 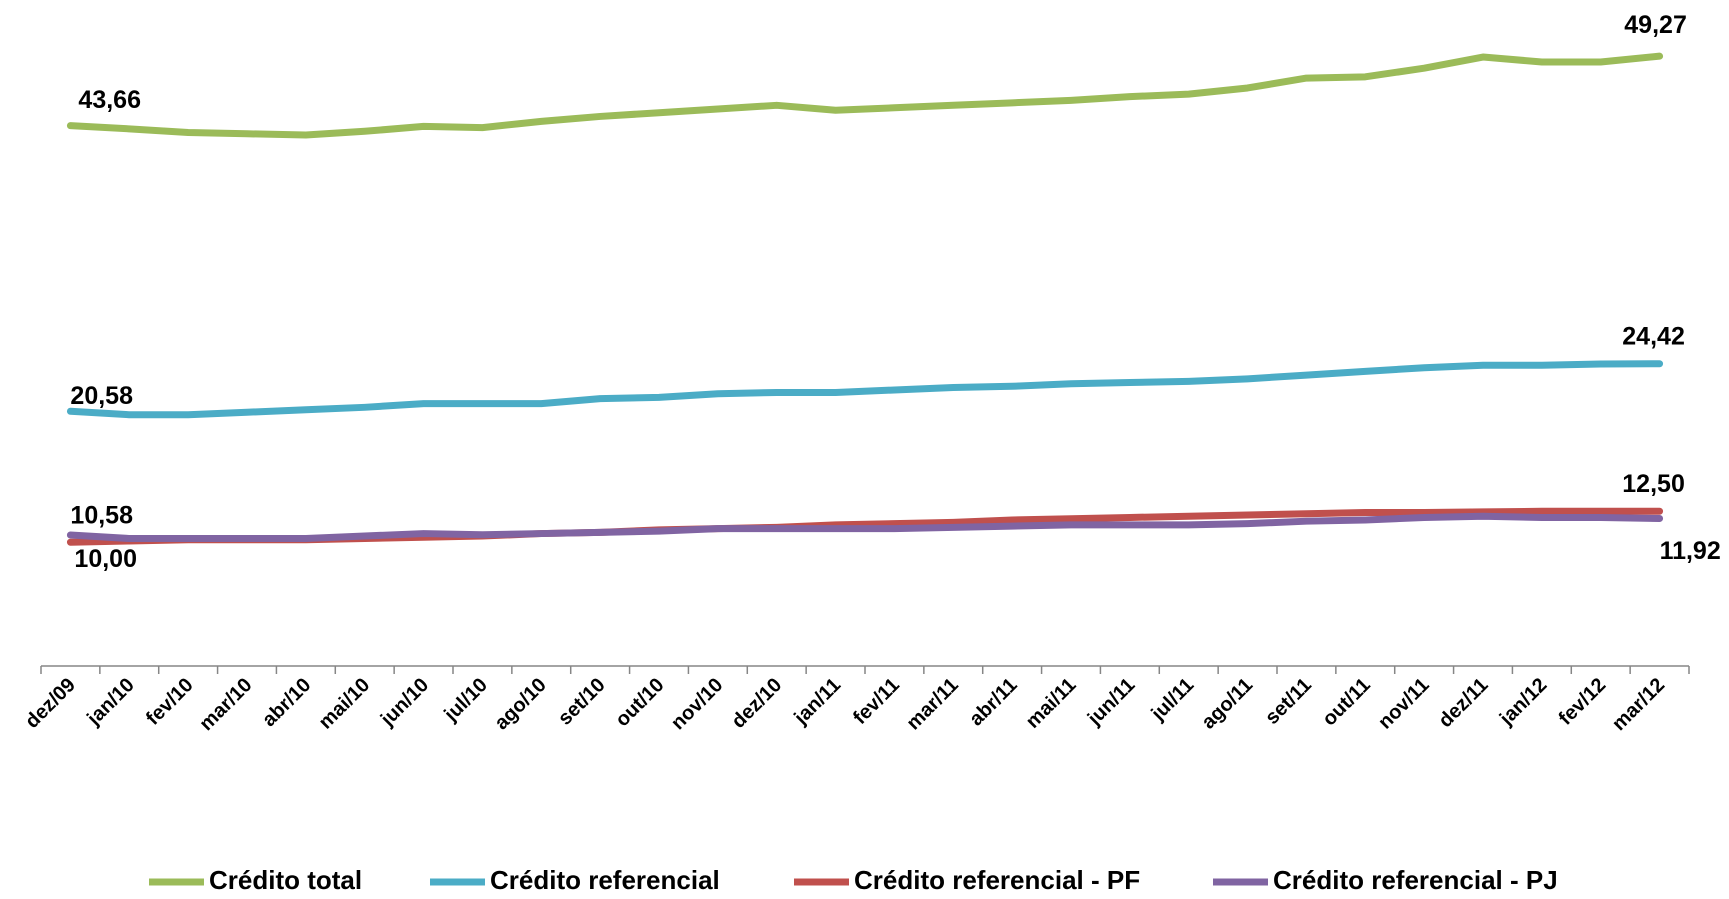 I want to click on legend-label: Crédito total, so click(x=285, y=880).